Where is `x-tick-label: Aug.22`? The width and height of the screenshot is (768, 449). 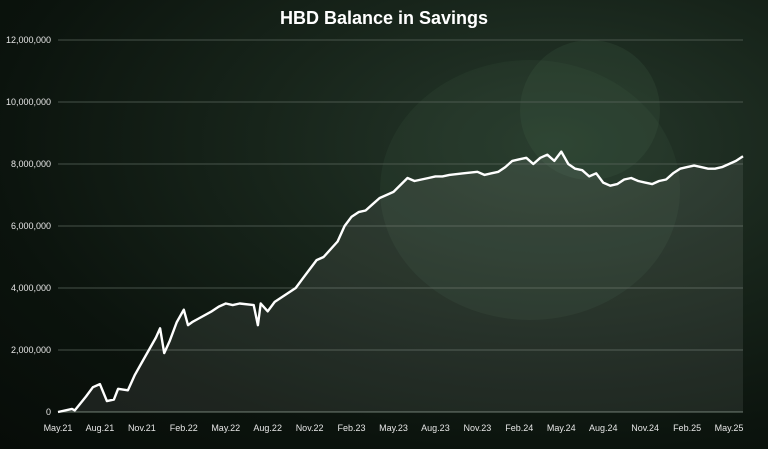 x-tick-label: Aug.22 is located at coordinates (267, 428).